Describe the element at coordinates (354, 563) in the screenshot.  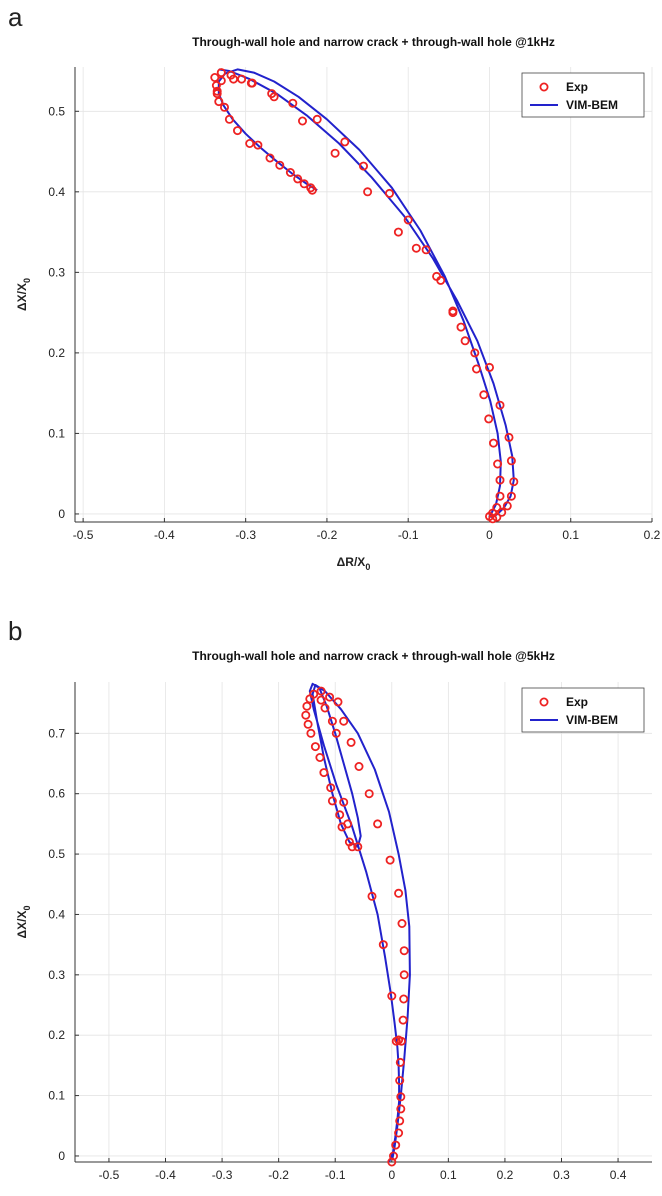
I see `x-axis-label: ΔR/X0` at that location.